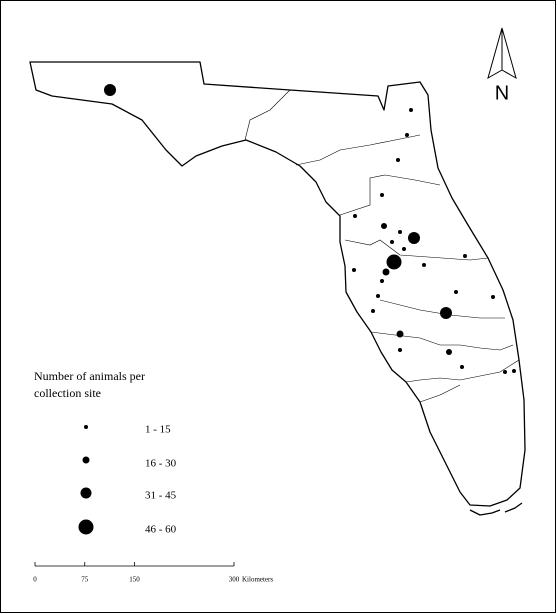  Describe the element at coordinates (153, 573) in the screenshot. I see `scale-bar: 0 75 150 300 Kilometers` at that location.